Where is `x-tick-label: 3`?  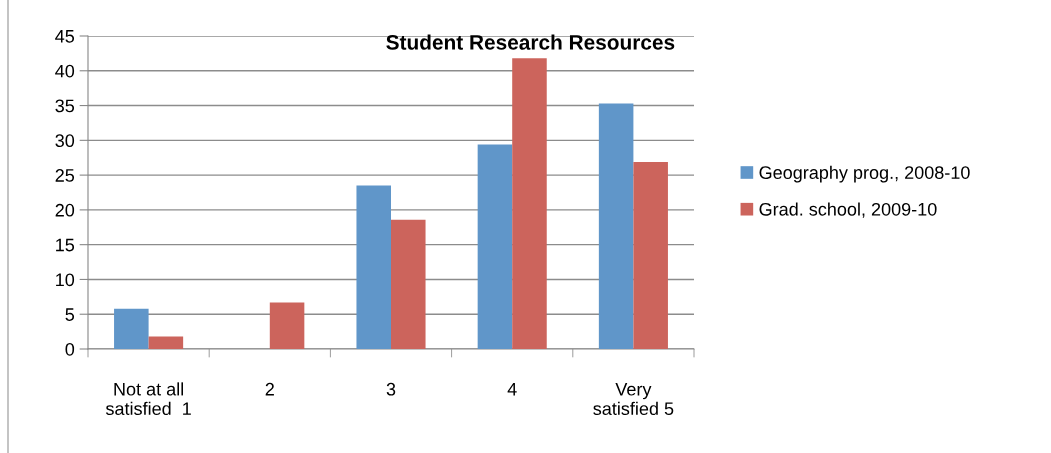
x-tick-label: 3 is located at coordinates (391, 389).